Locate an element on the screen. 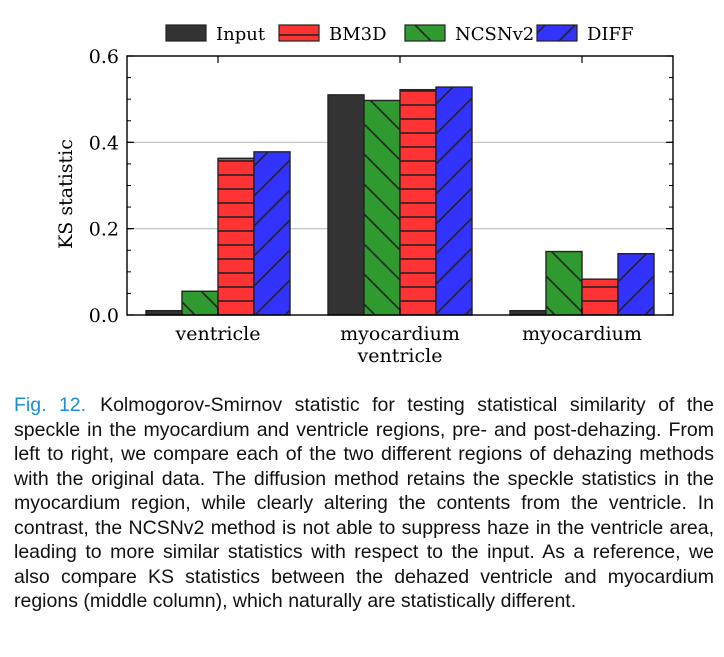 The width and height of the screenshot is (724, 657). legend-label-ncsnv2: NCSNv2 is located at coordinates (494, 34).